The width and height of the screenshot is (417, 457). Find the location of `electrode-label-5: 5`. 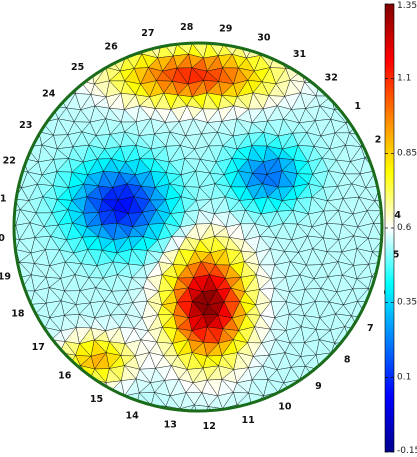

electrode-label-5: 5 is located at coordinates (396, 254).